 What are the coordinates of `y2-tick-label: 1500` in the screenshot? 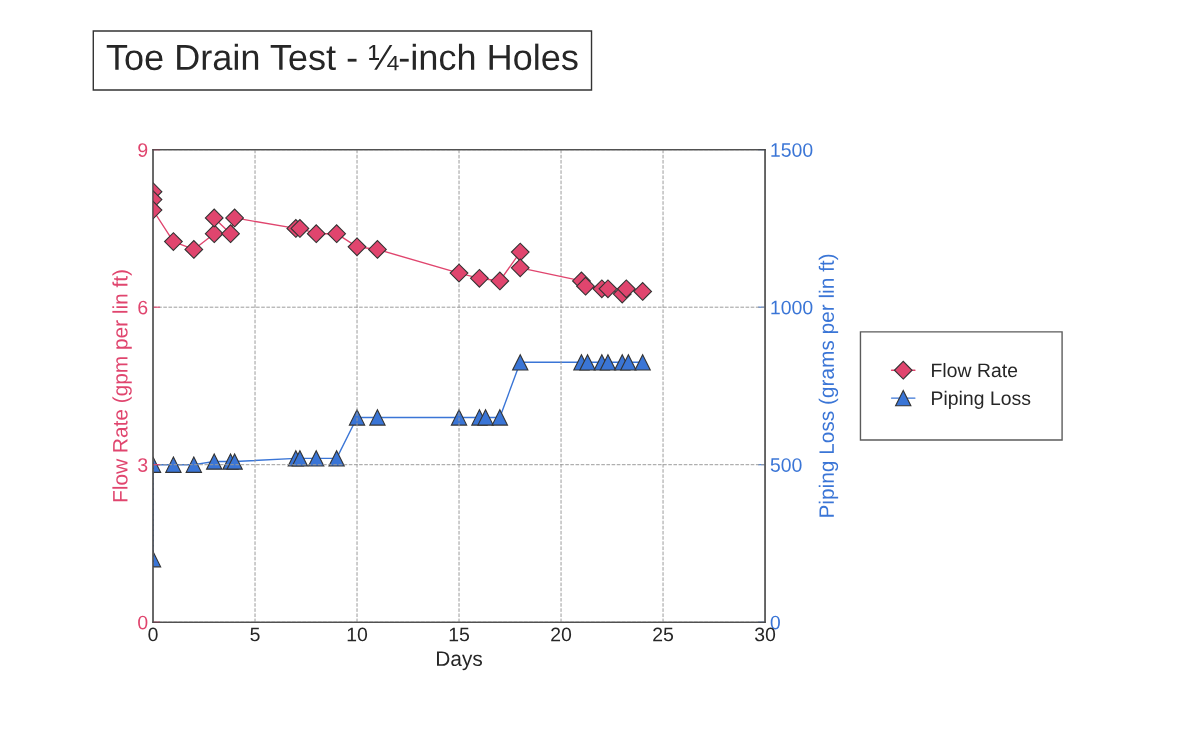 It's located at (792, 150).